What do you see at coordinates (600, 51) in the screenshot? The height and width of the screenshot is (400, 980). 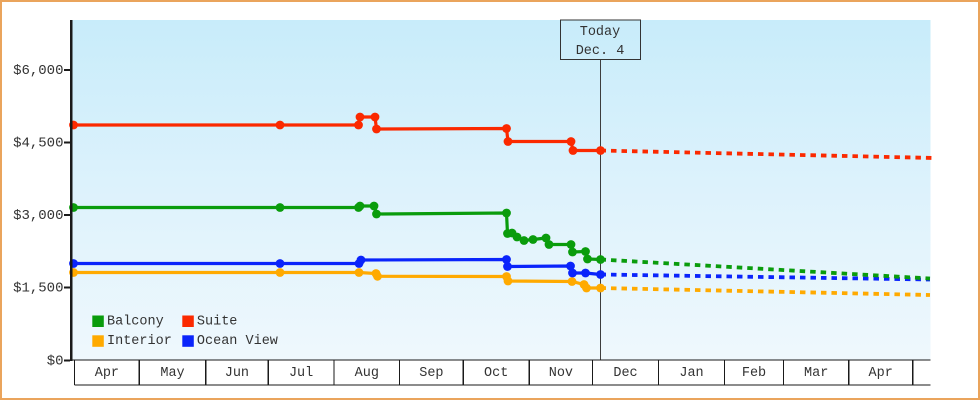 I see `svg-text: Dec. 4` at bounding box center [600, 51].